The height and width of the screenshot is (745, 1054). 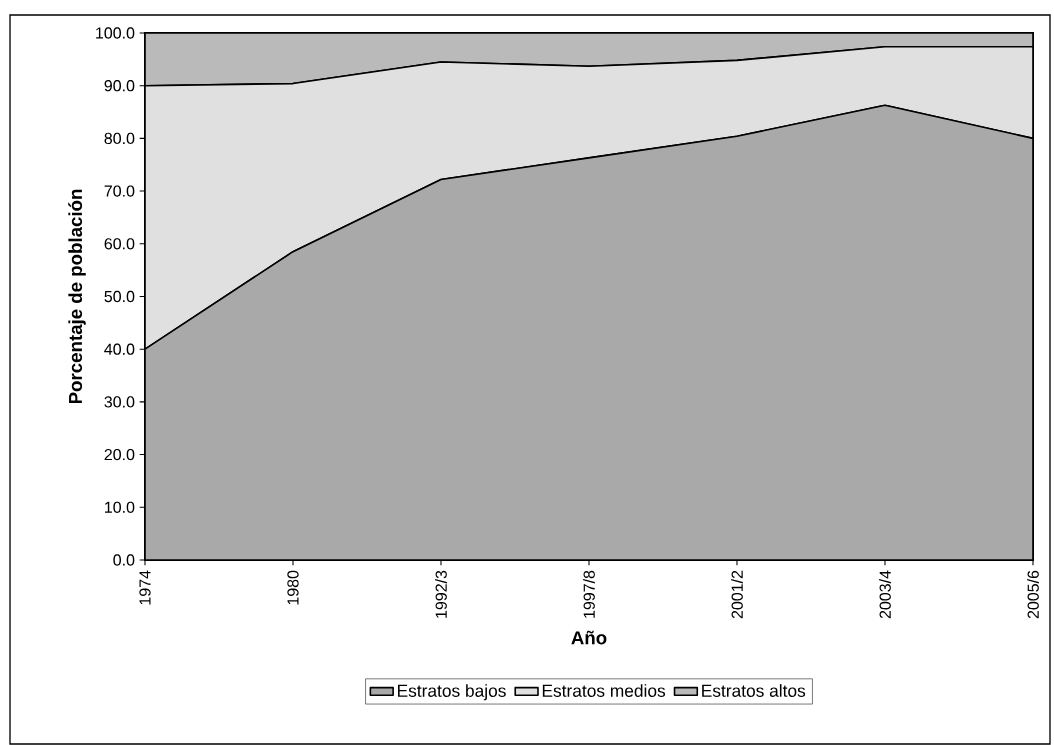 What do you see at coordinates (119, 296) in the screenshot?
I see `y-tick-label: 50.0` at bounding box center [119, 296].